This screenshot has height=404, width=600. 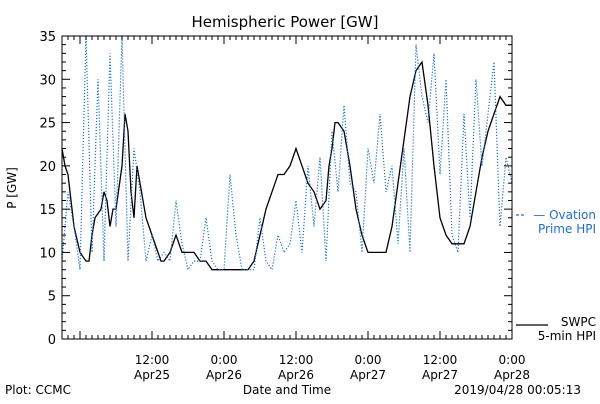 What do you see at coordinates (47, 253) in the screenshot?
I see `y-tick-label: 10` at bounding box center [47, 253].